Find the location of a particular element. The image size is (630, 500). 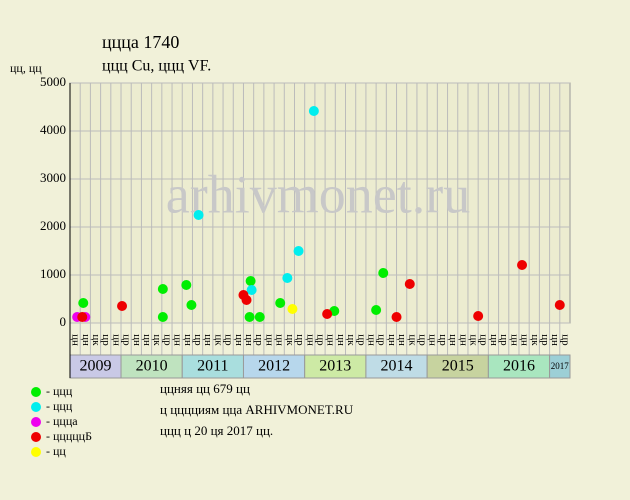

y-tick-label: 0 is located at coordinates (63, 321).